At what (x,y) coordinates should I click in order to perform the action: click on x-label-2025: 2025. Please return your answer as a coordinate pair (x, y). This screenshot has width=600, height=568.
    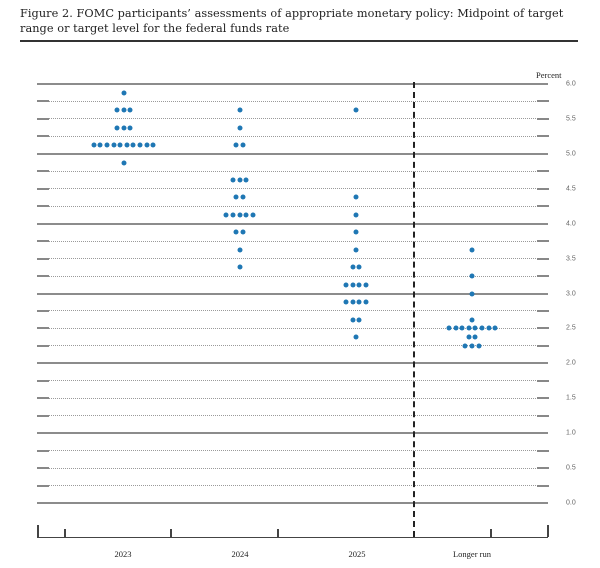
    Looking at the image, I should click on (357, 554).